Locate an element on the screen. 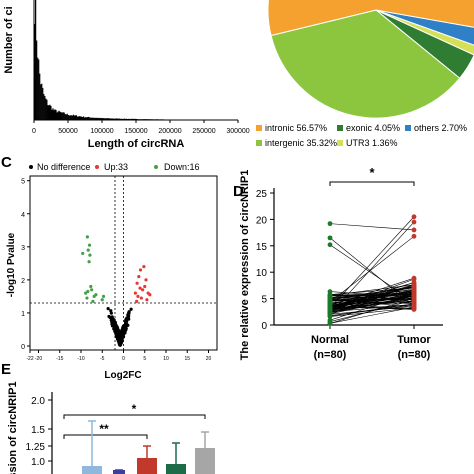 This screenshot has width=474, height=474. panel-c-ytick-label: 3 is located at coordinates (23, 248).